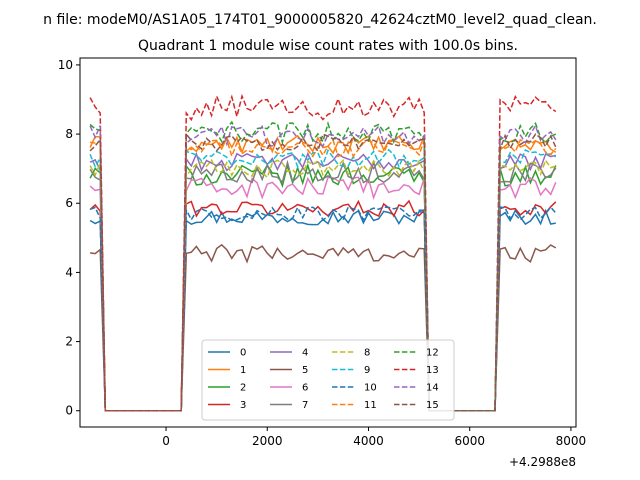 The height and width of the screenshot is (480, 640). I want to click on x-tick-label: 8000, so click(571, 441).